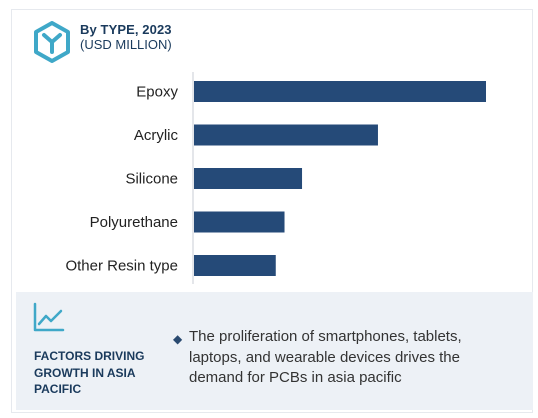 The image size is (538, 418). What do you see at coordinates (151, 179) in the screenshot?
I see `category-label: Silicone` at bounding box center [151, 179].